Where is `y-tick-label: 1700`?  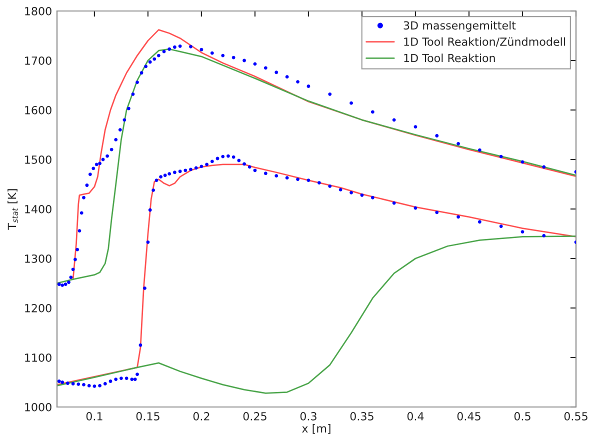
y-tick-label: 1700 is located at coordinates (38, 60).